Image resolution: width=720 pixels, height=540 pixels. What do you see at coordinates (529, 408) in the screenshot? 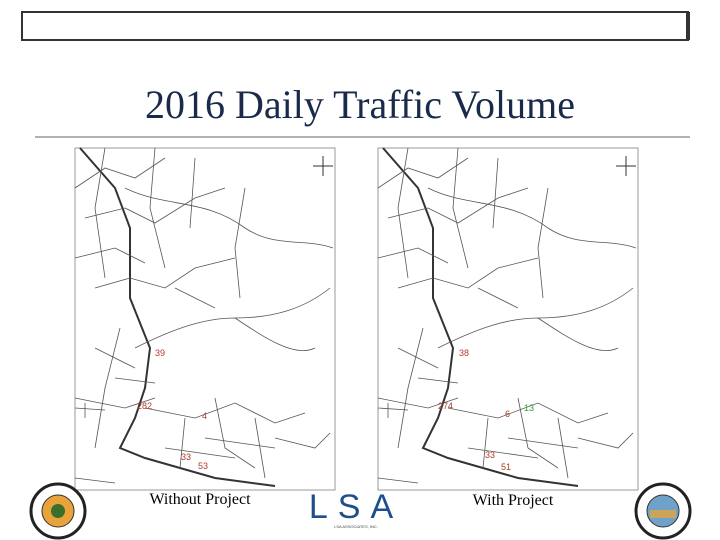
I see `volume-label: 13` at bounding box center [529, 408].